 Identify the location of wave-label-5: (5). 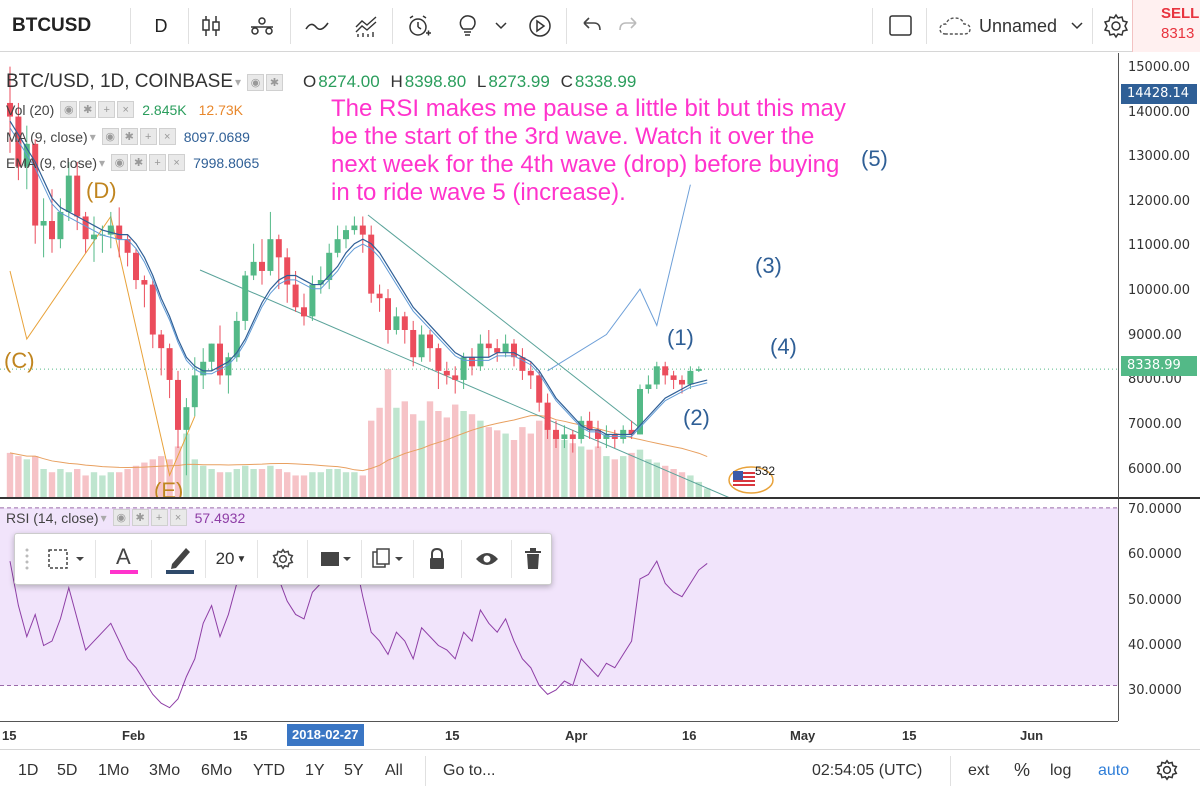
(874, 158).